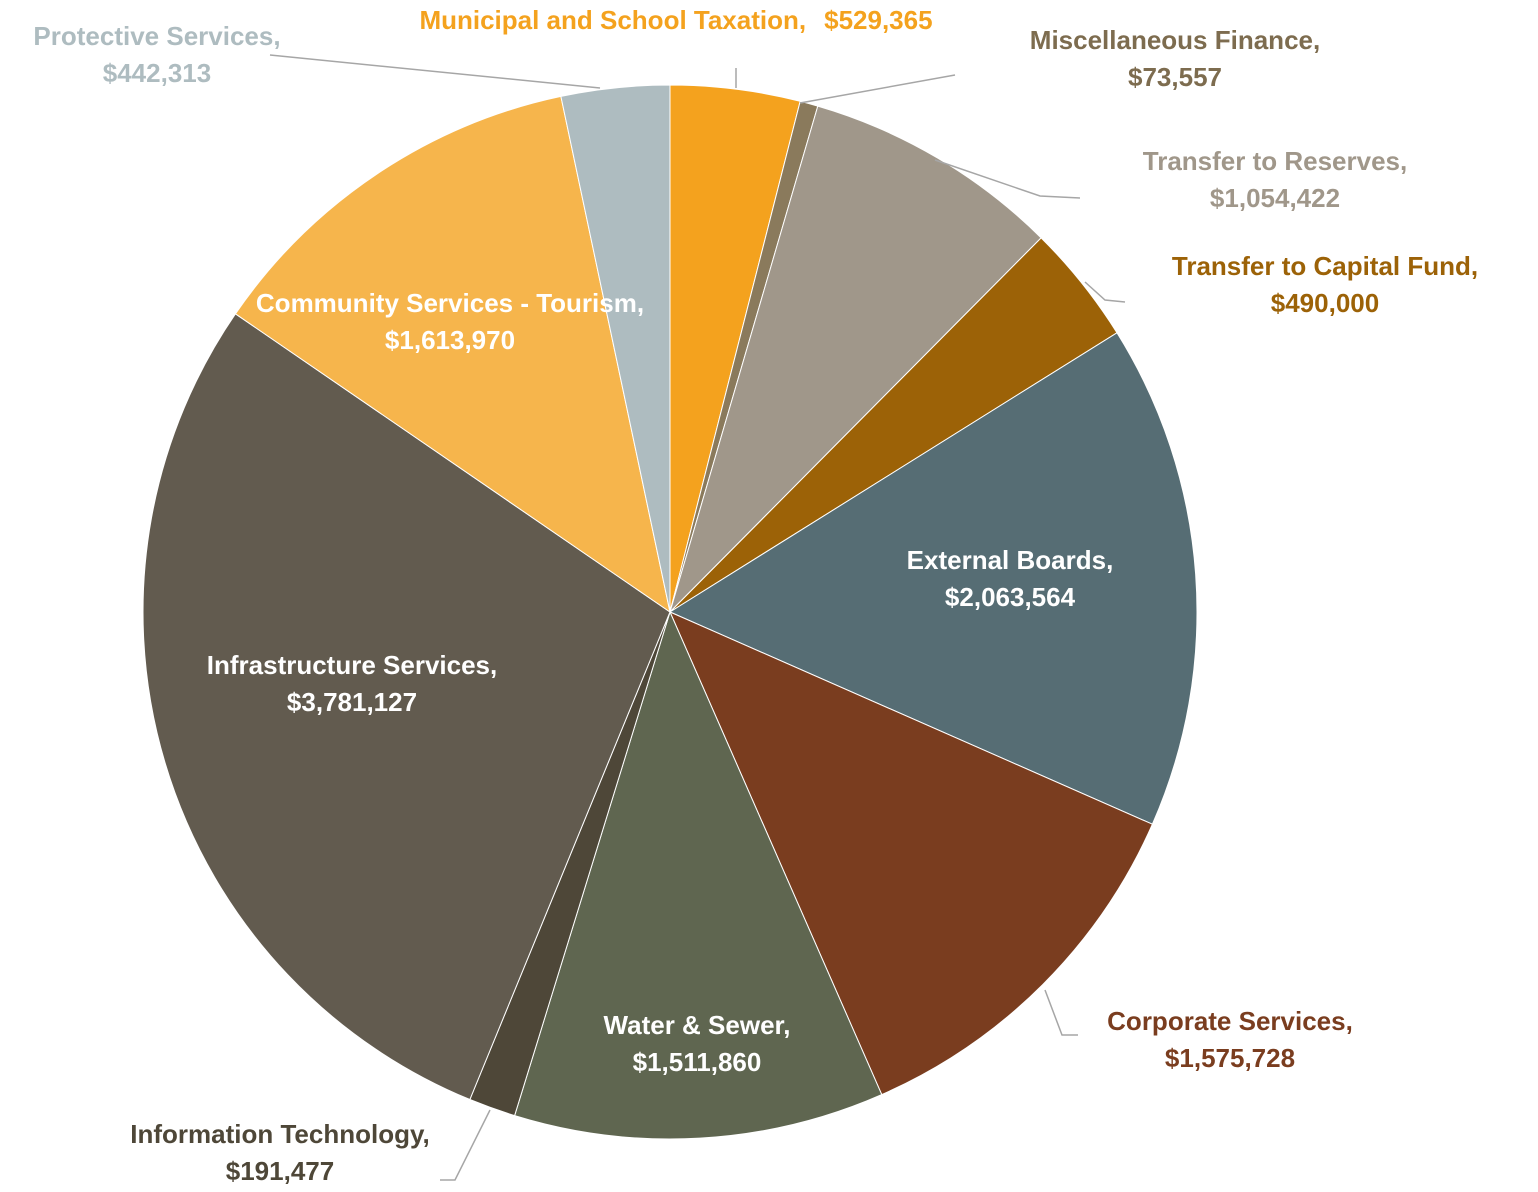 The width and height of the screenshot is (1538, 1192). Describe the element at coordinates (450, 303) in the screenshot. I see `category-label: Community Services - Tourism,` at that location.